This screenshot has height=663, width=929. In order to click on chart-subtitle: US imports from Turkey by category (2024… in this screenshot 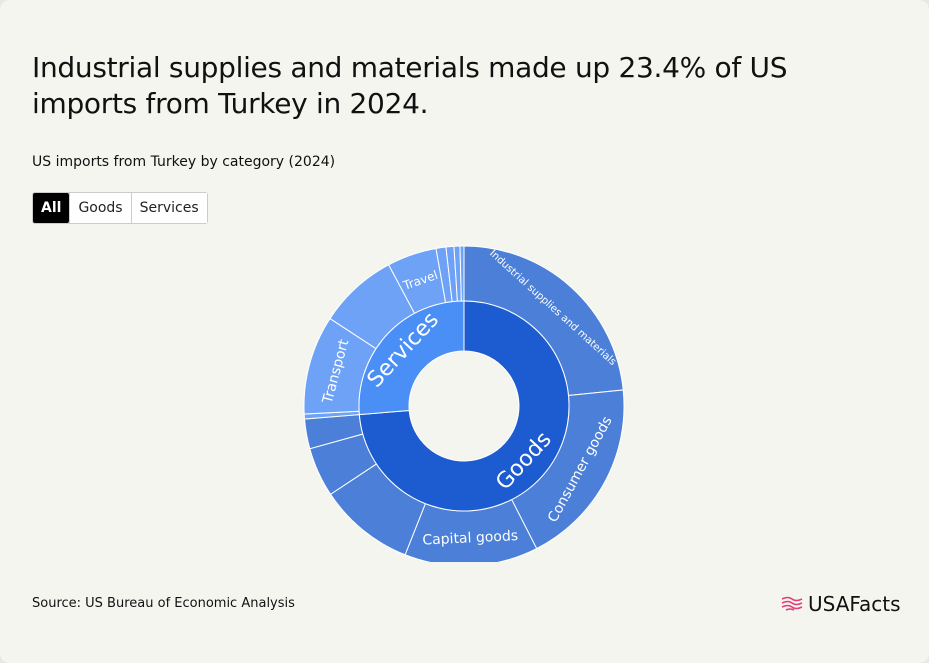, I will do `click(184, 162)`.